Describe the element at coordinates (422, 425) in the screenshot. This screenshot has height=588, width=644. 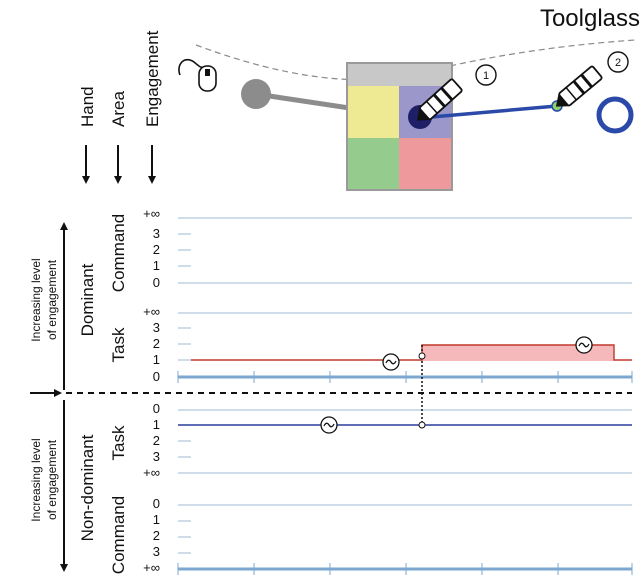
I see `coupling-end` at that location.